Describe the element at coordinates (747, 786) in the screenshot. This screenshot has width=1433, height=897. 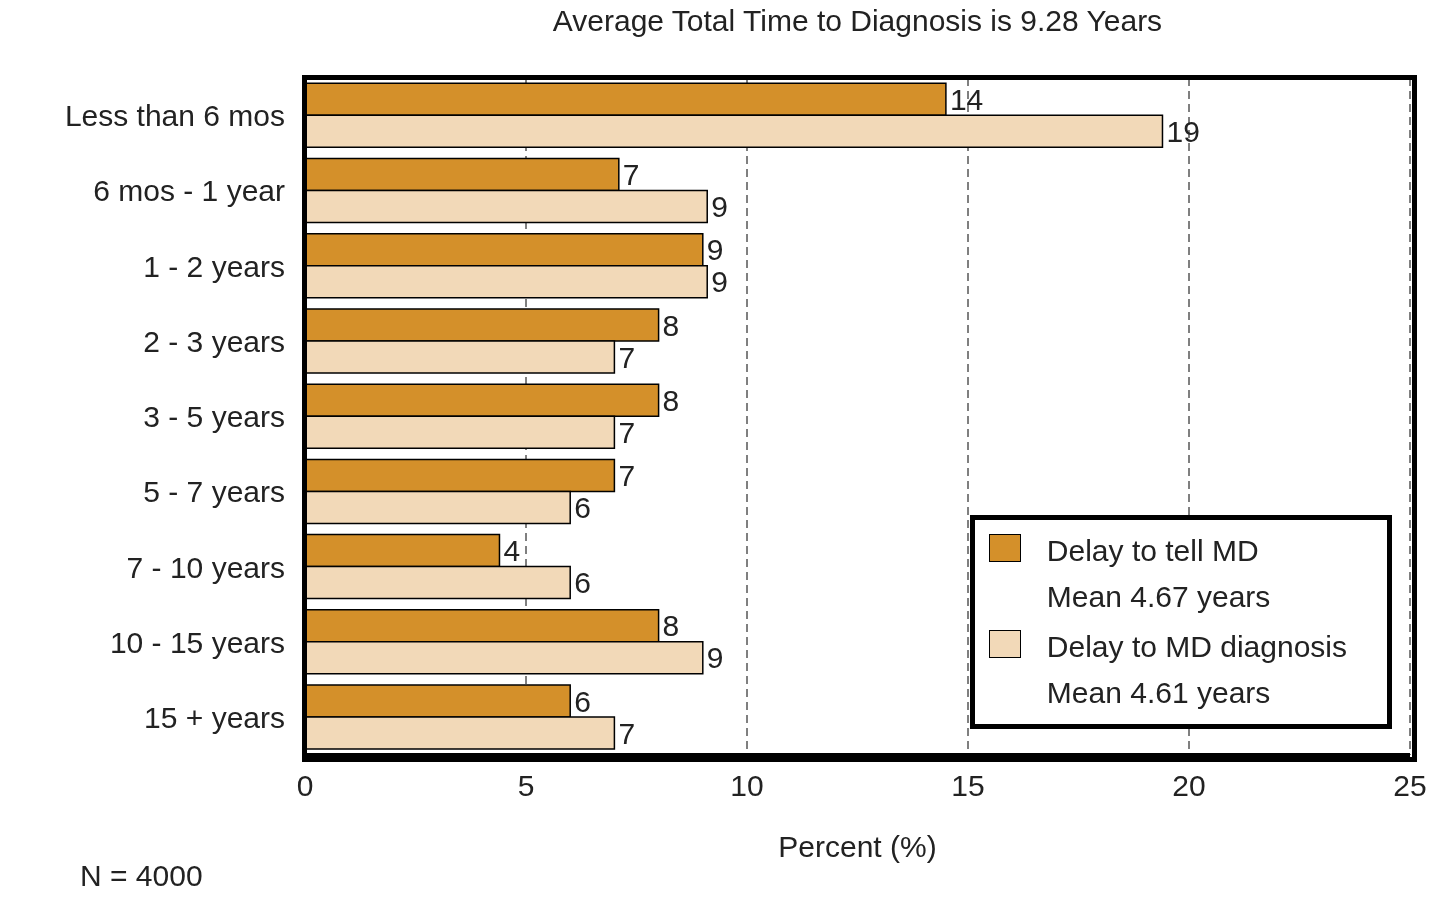
I see `x-tick-label: 10` at that location.